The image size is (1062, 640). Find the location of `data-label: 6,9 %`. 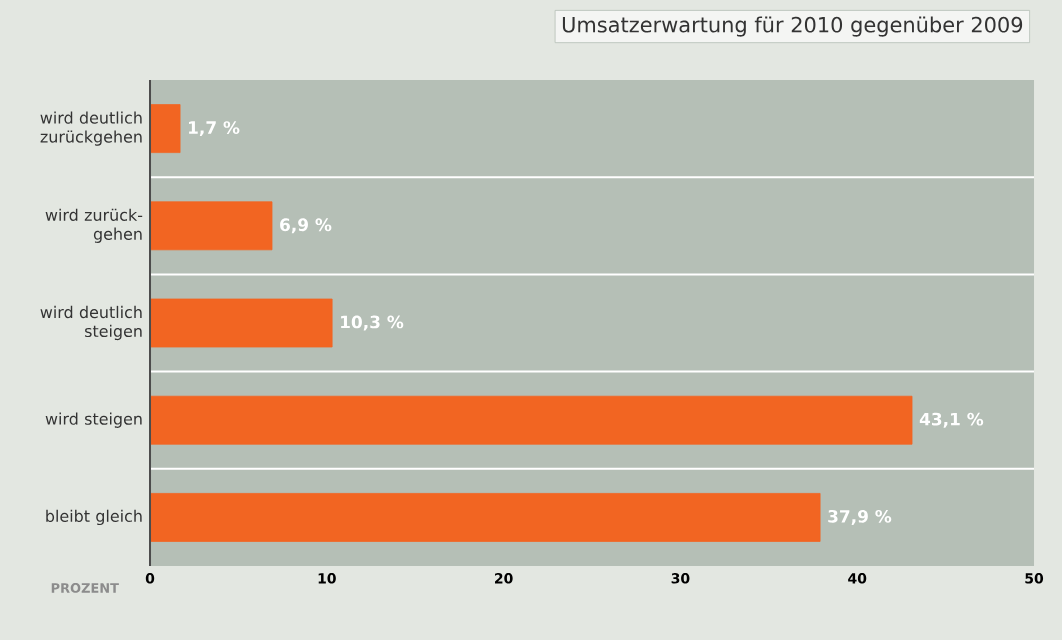

data-label: 6,9 % is located at coordinates (306, 226).